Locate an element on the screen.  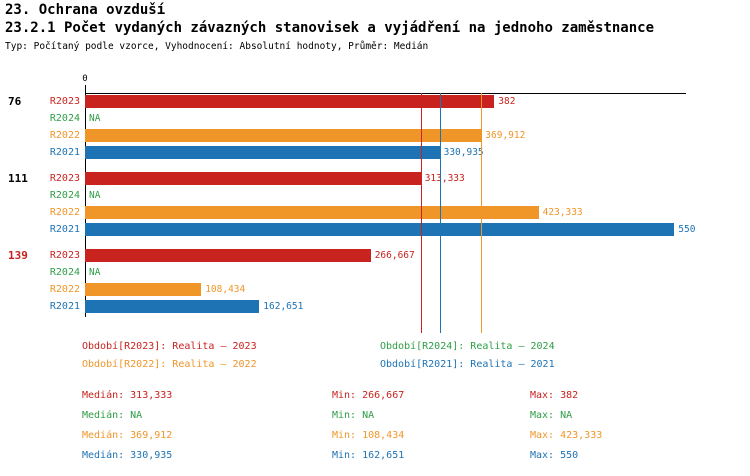
bar-value-label: 369,912 is located at coordinates (505, 135).